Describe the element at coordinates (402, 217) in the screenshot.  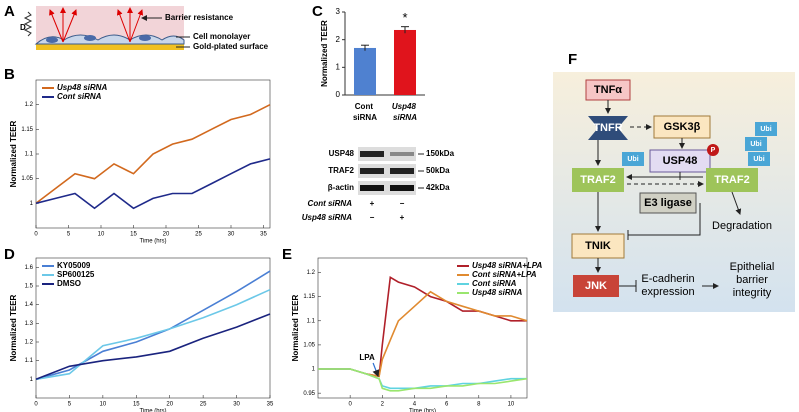
I see `row-cell: +` at that location.